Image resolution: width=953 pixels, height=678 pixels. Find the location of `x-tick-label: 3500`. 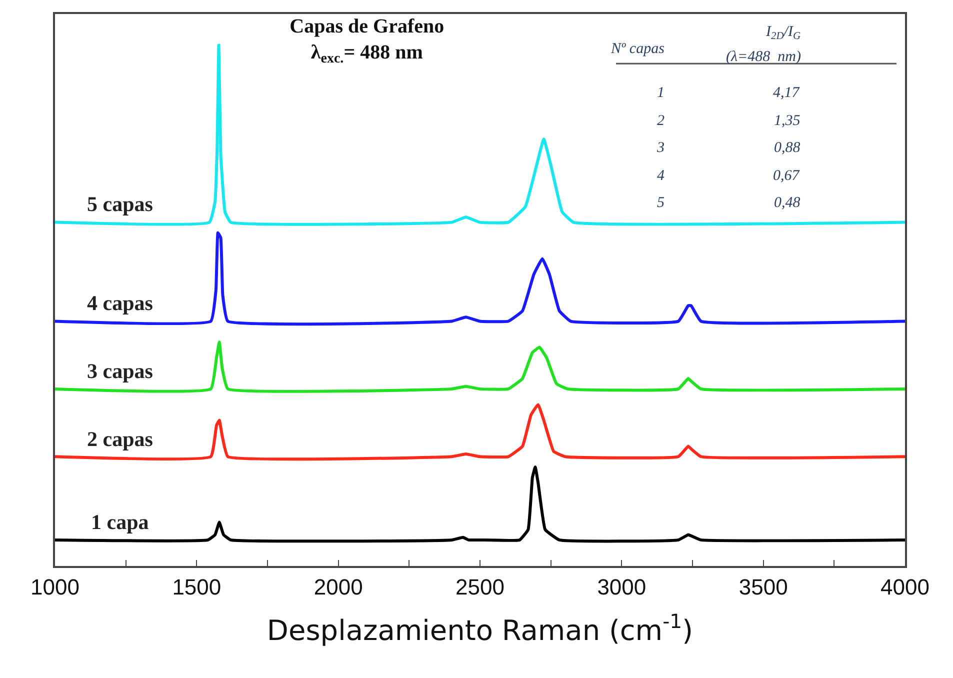

x-tick-label: 3500 is located at coordinates (763, 587).